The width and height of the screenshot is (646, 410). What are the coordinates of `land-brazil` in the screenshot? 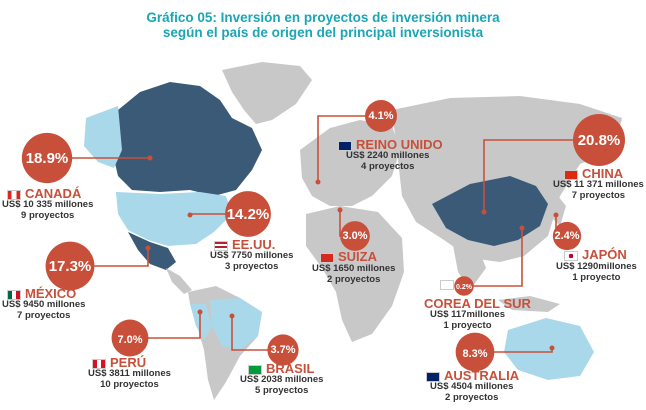 It's located at (236, 324).